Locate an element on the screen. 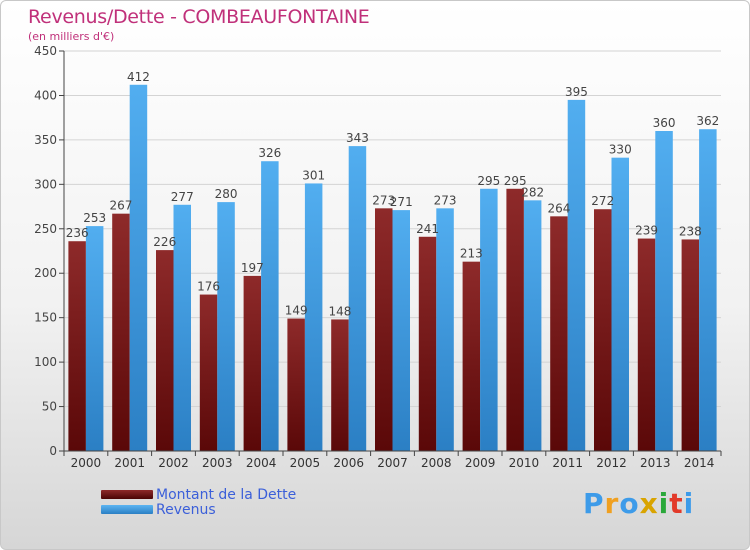 The height and width of the screenshot is (550, 750). bar-dette-2013 is located at coordinates (646, 344).